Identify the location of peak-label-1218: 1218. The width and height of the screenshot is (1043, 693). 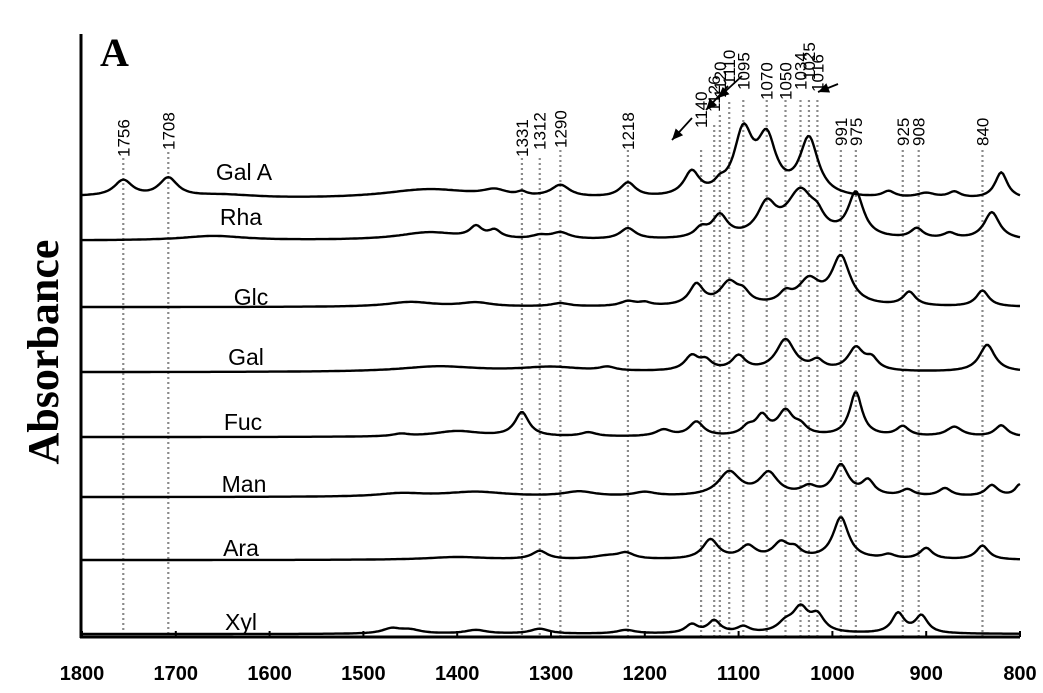
(628, 131).